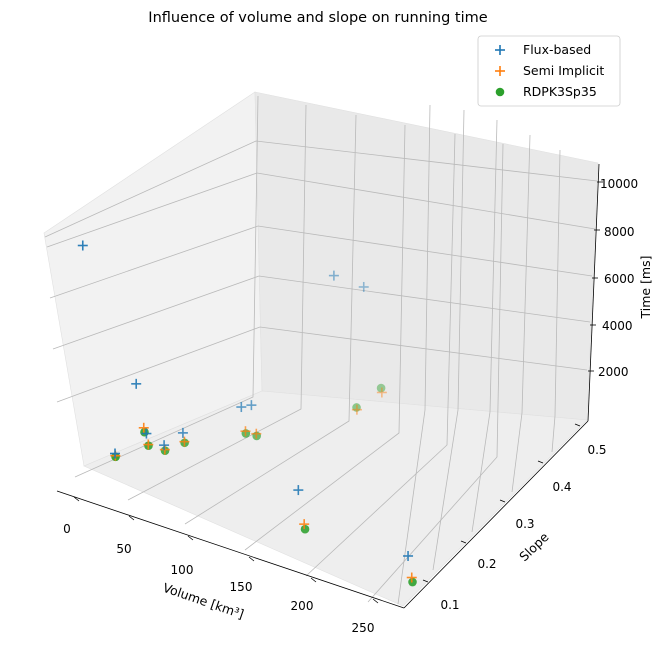 Image resolution: width=655 pixels, height=656 pixels. What do you see at coordinates (123, 549) in the screenshot?
I see `x-tick-label: 50` at bounding box center [123, 549].